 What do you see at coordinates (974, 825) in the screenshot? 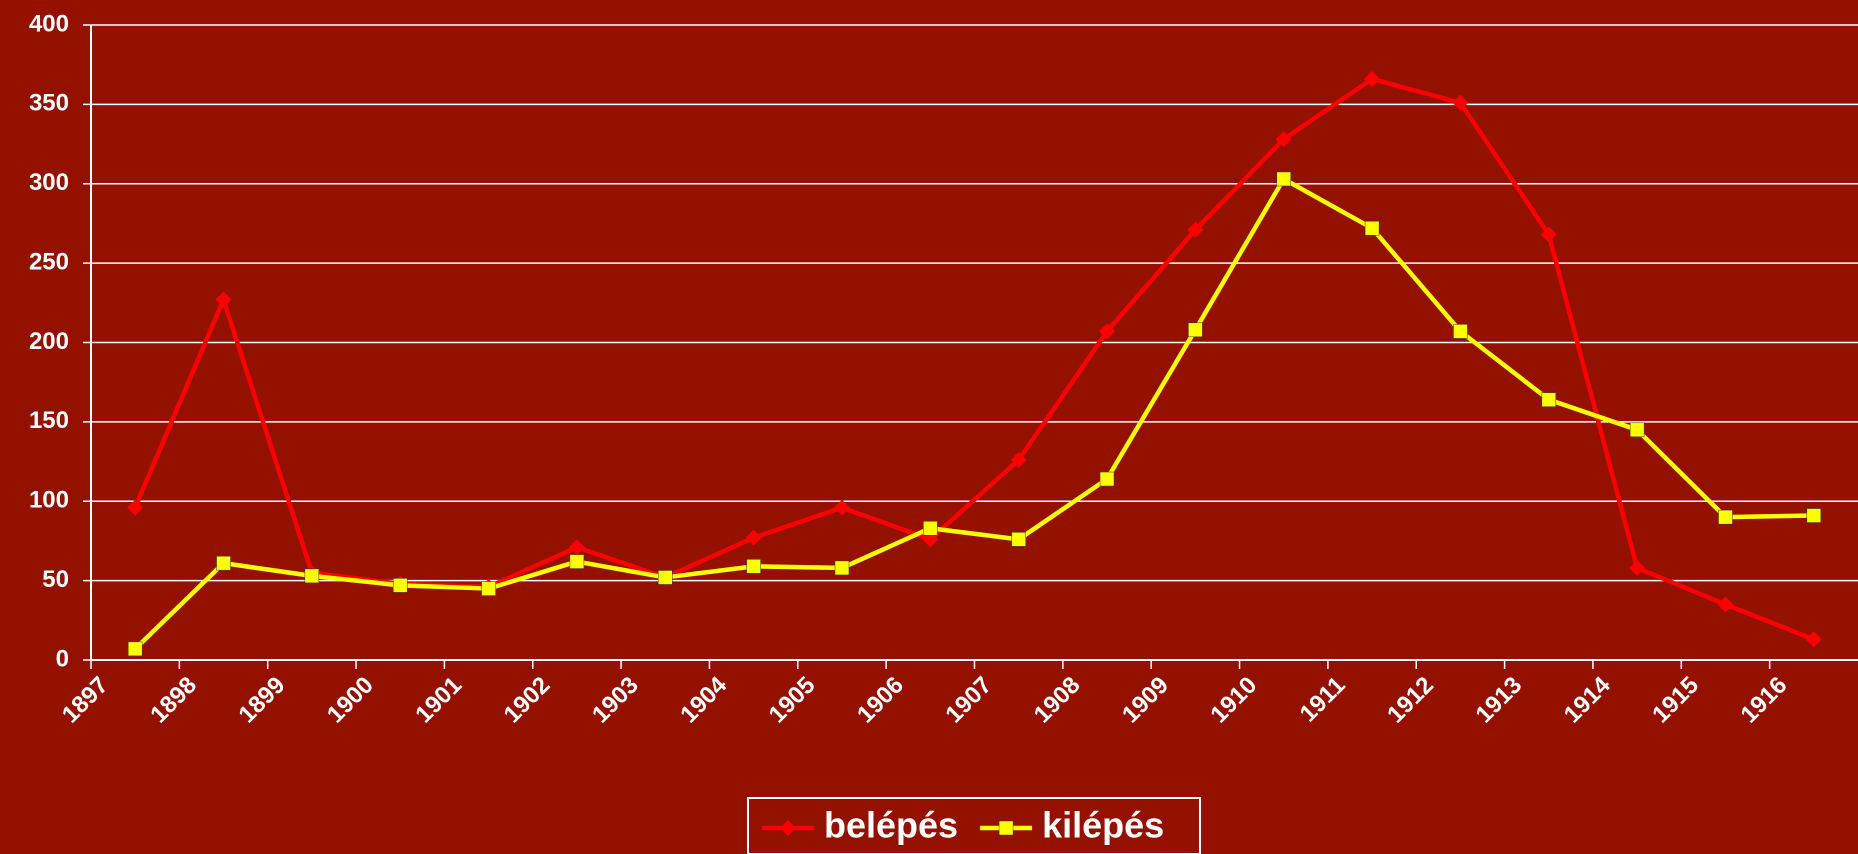
I see `legend-box` at bounding box center [974, 825].